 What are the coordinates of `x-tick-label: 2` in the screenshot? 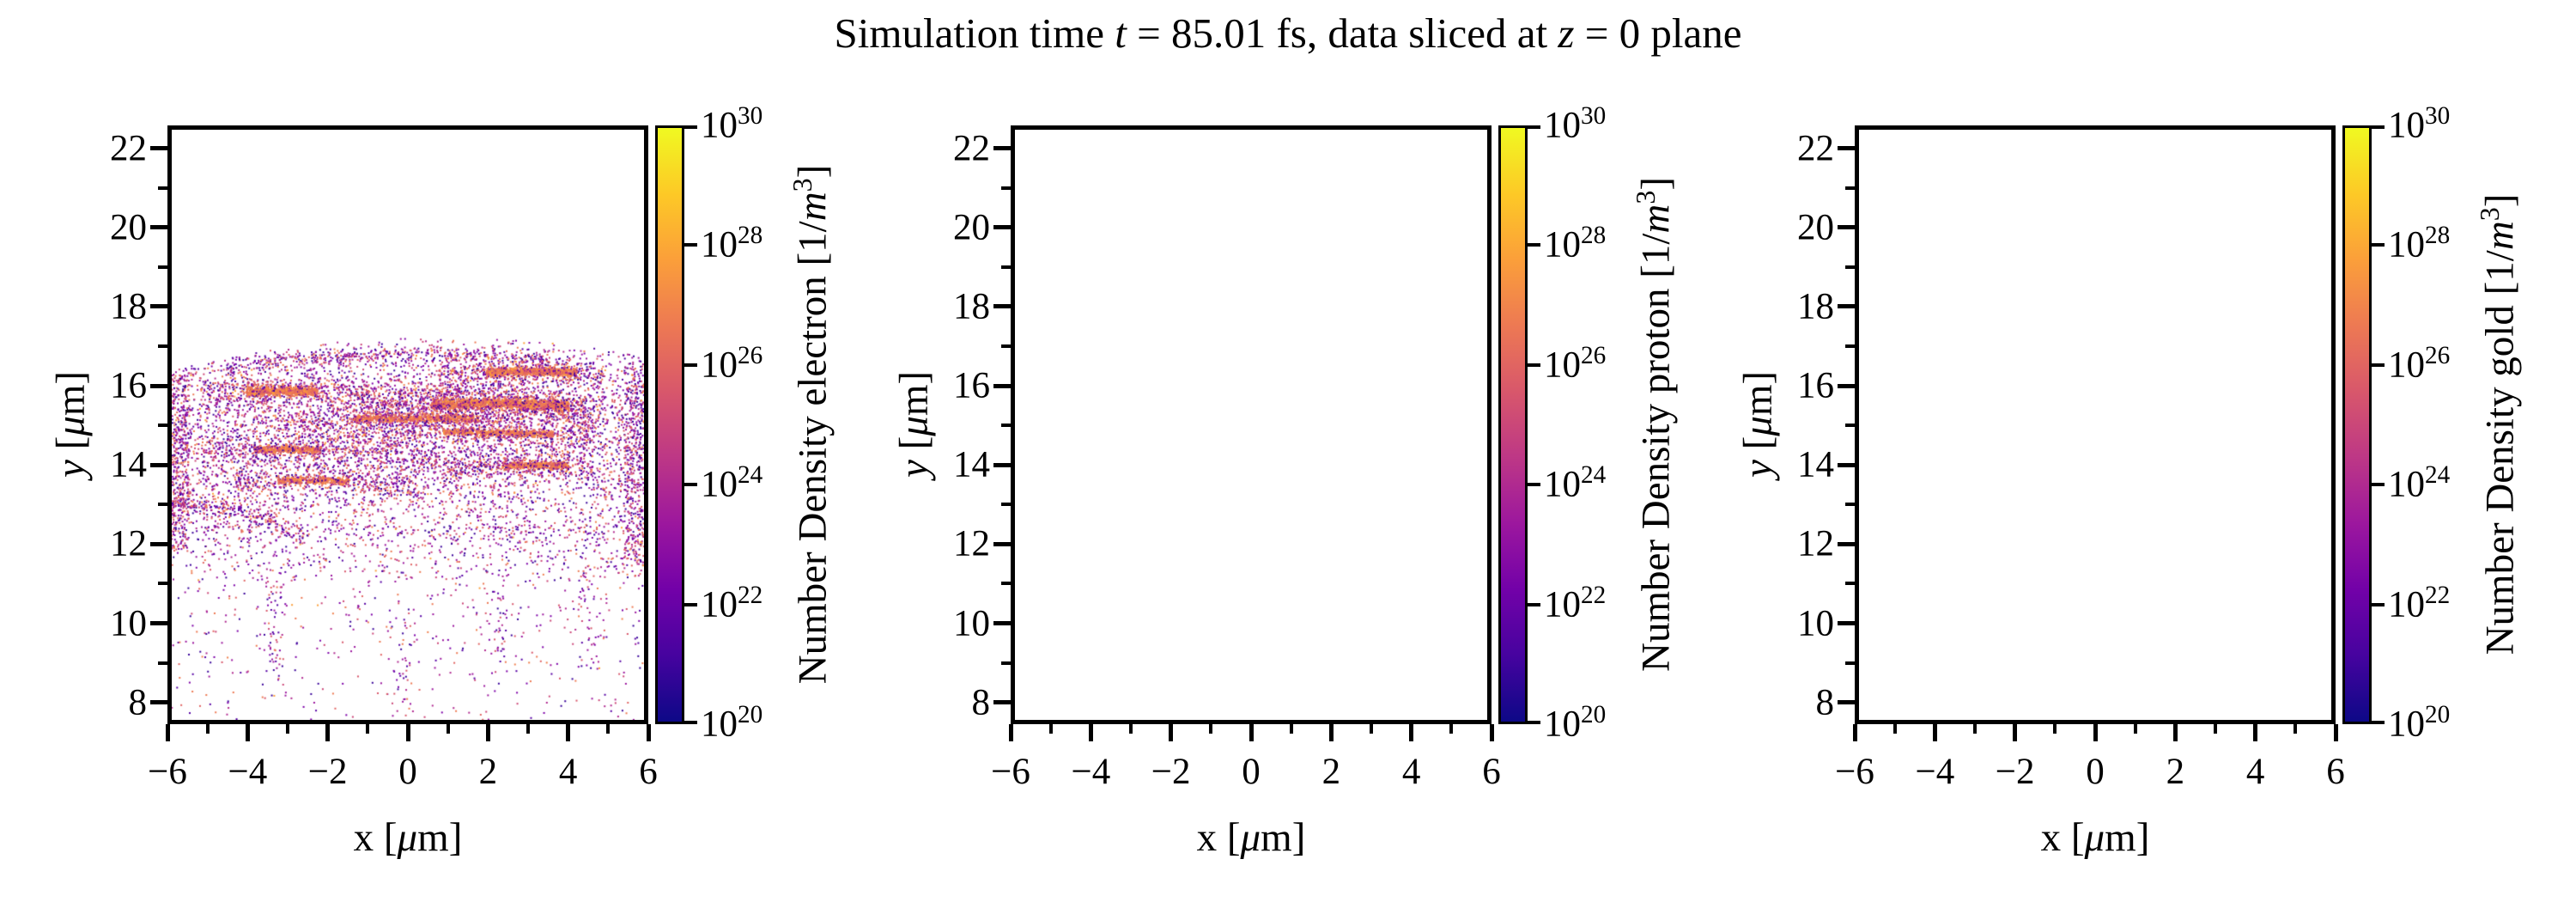 It's located at (1331, 772).